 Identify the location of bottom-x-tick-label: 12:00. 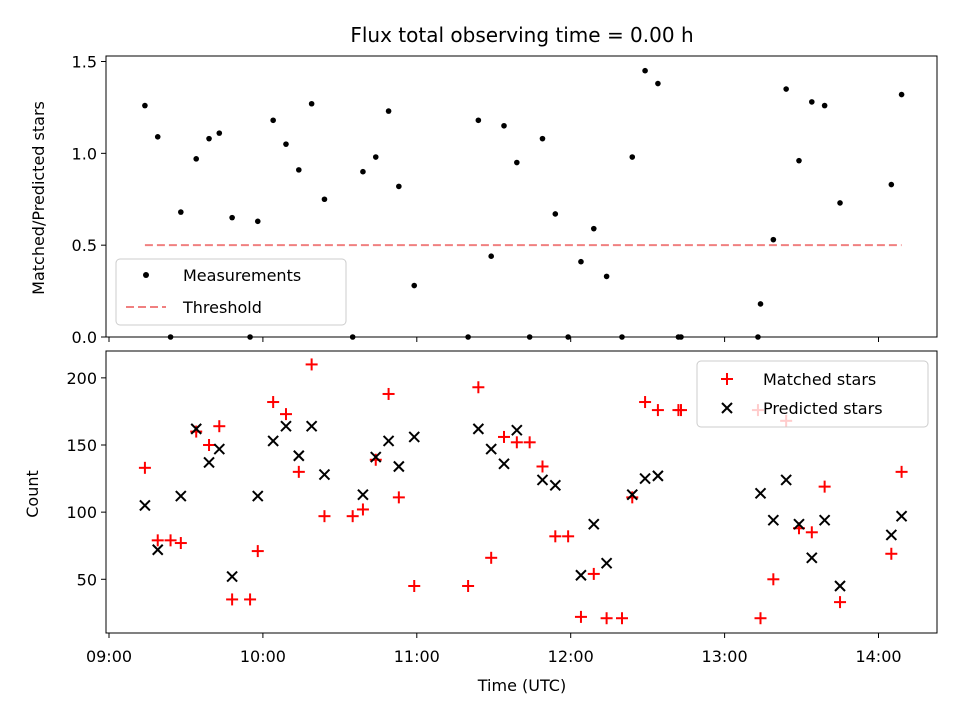
(571, 656).